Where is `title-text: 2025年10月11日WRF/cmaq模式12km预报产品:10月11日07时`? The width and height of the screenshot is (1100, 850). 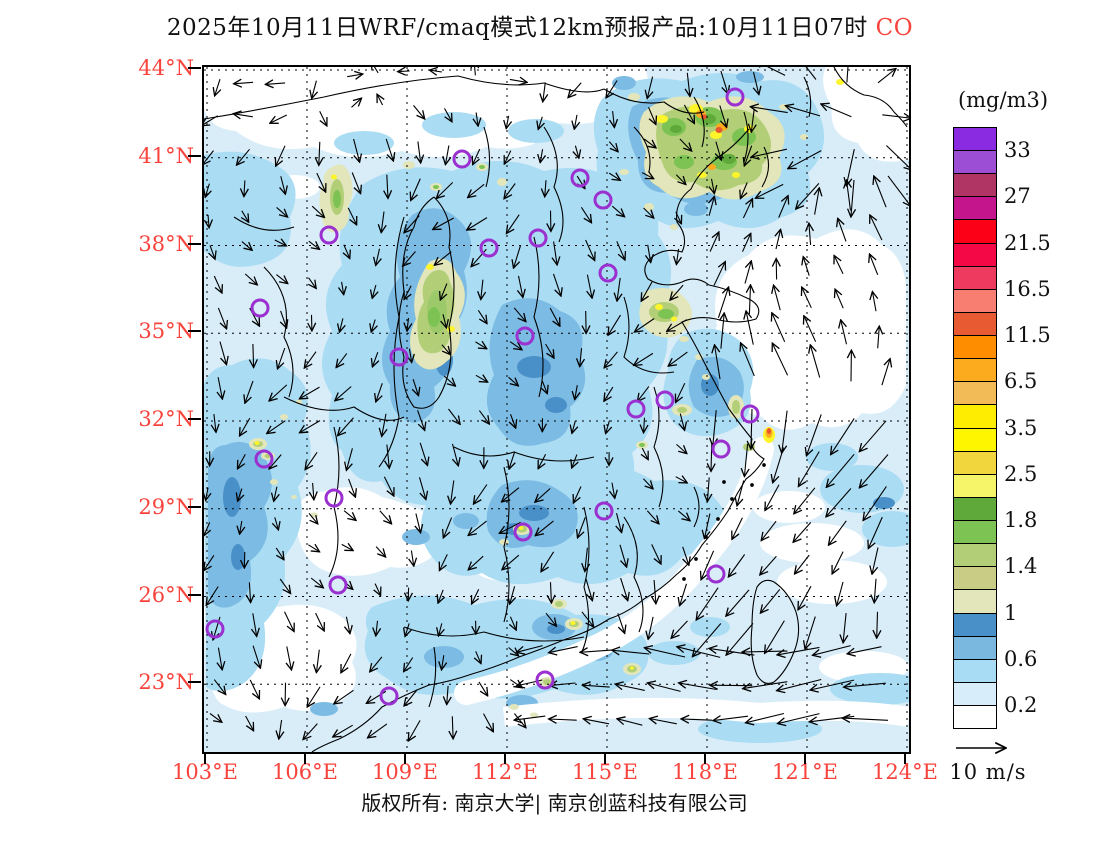 title-text: 2025年10月11日WRF/cmaq模式12km预报产品:10月11日07时 is located at coordinates (517, 28).